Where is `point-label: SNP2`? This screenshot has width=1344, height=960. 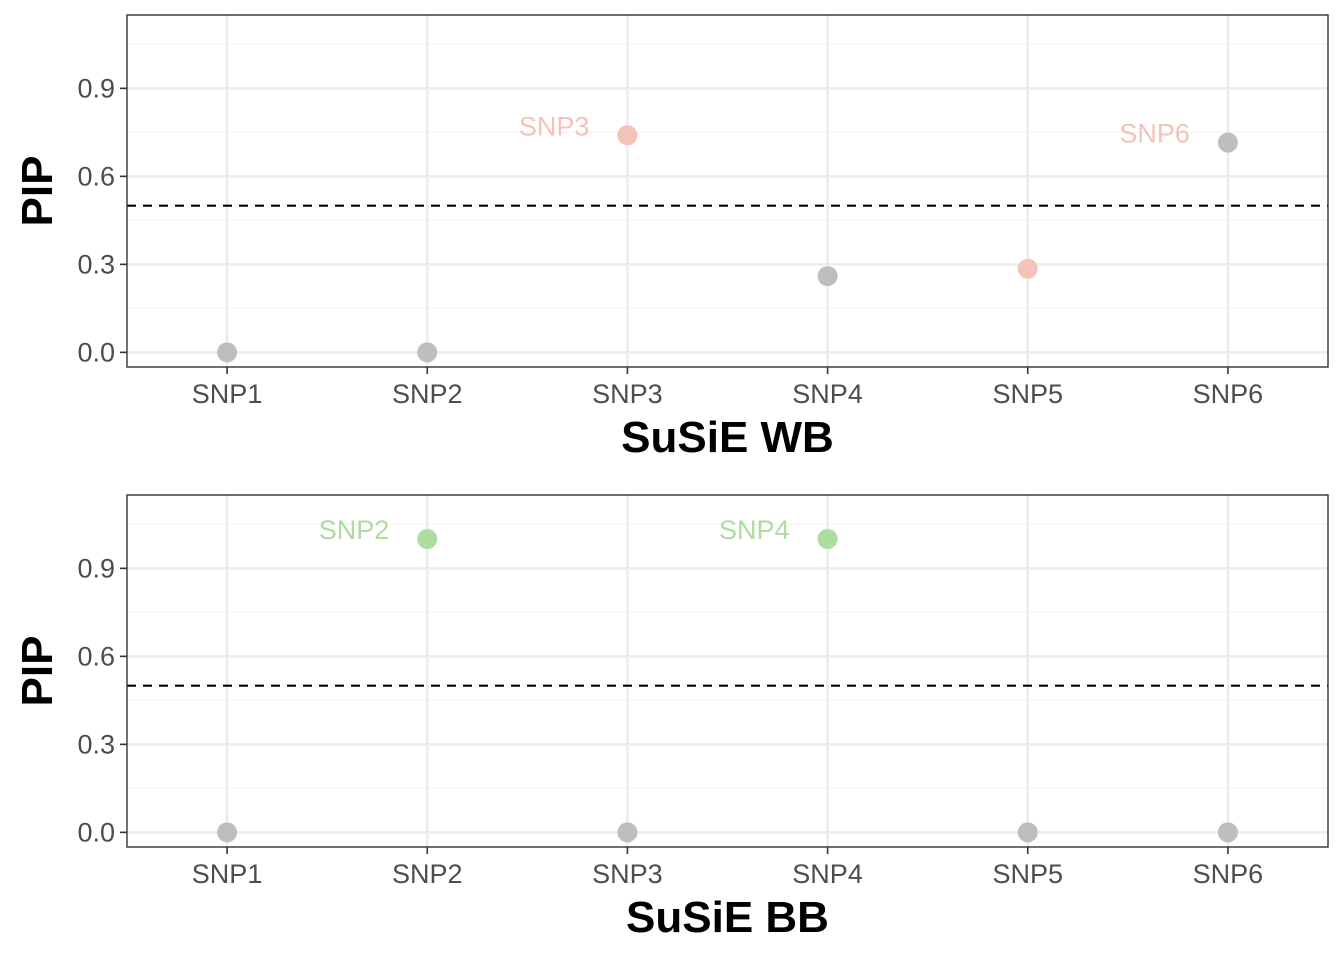 point-label: SNP2 is located at coordinates (354, 530).